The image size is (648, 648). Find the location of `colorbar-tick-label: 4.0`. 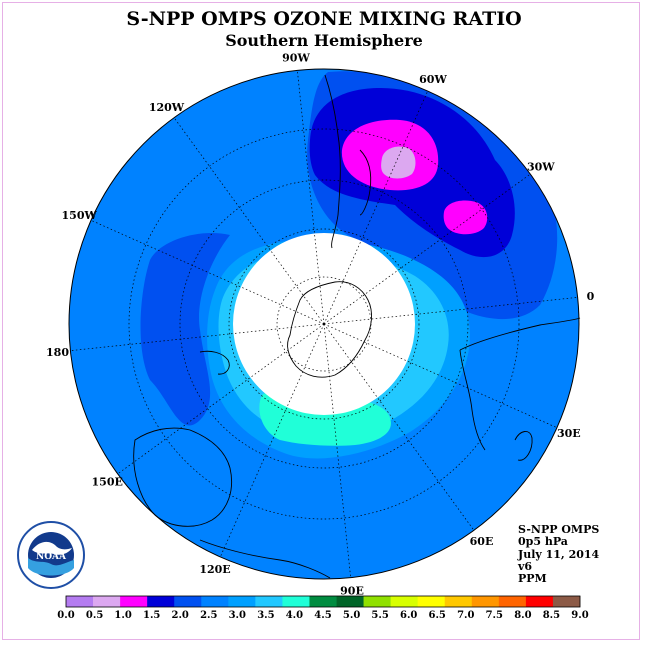

colorbar-tick-label: 4.0 is located at coordinates (294, 615).